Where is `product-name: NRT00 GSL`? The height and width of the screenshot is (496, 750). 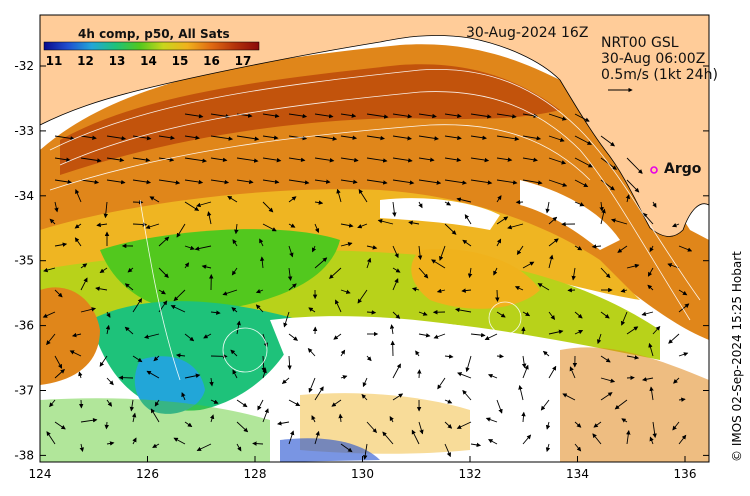
product-name: NRT00 GSL is located at coordinates (640, 43).